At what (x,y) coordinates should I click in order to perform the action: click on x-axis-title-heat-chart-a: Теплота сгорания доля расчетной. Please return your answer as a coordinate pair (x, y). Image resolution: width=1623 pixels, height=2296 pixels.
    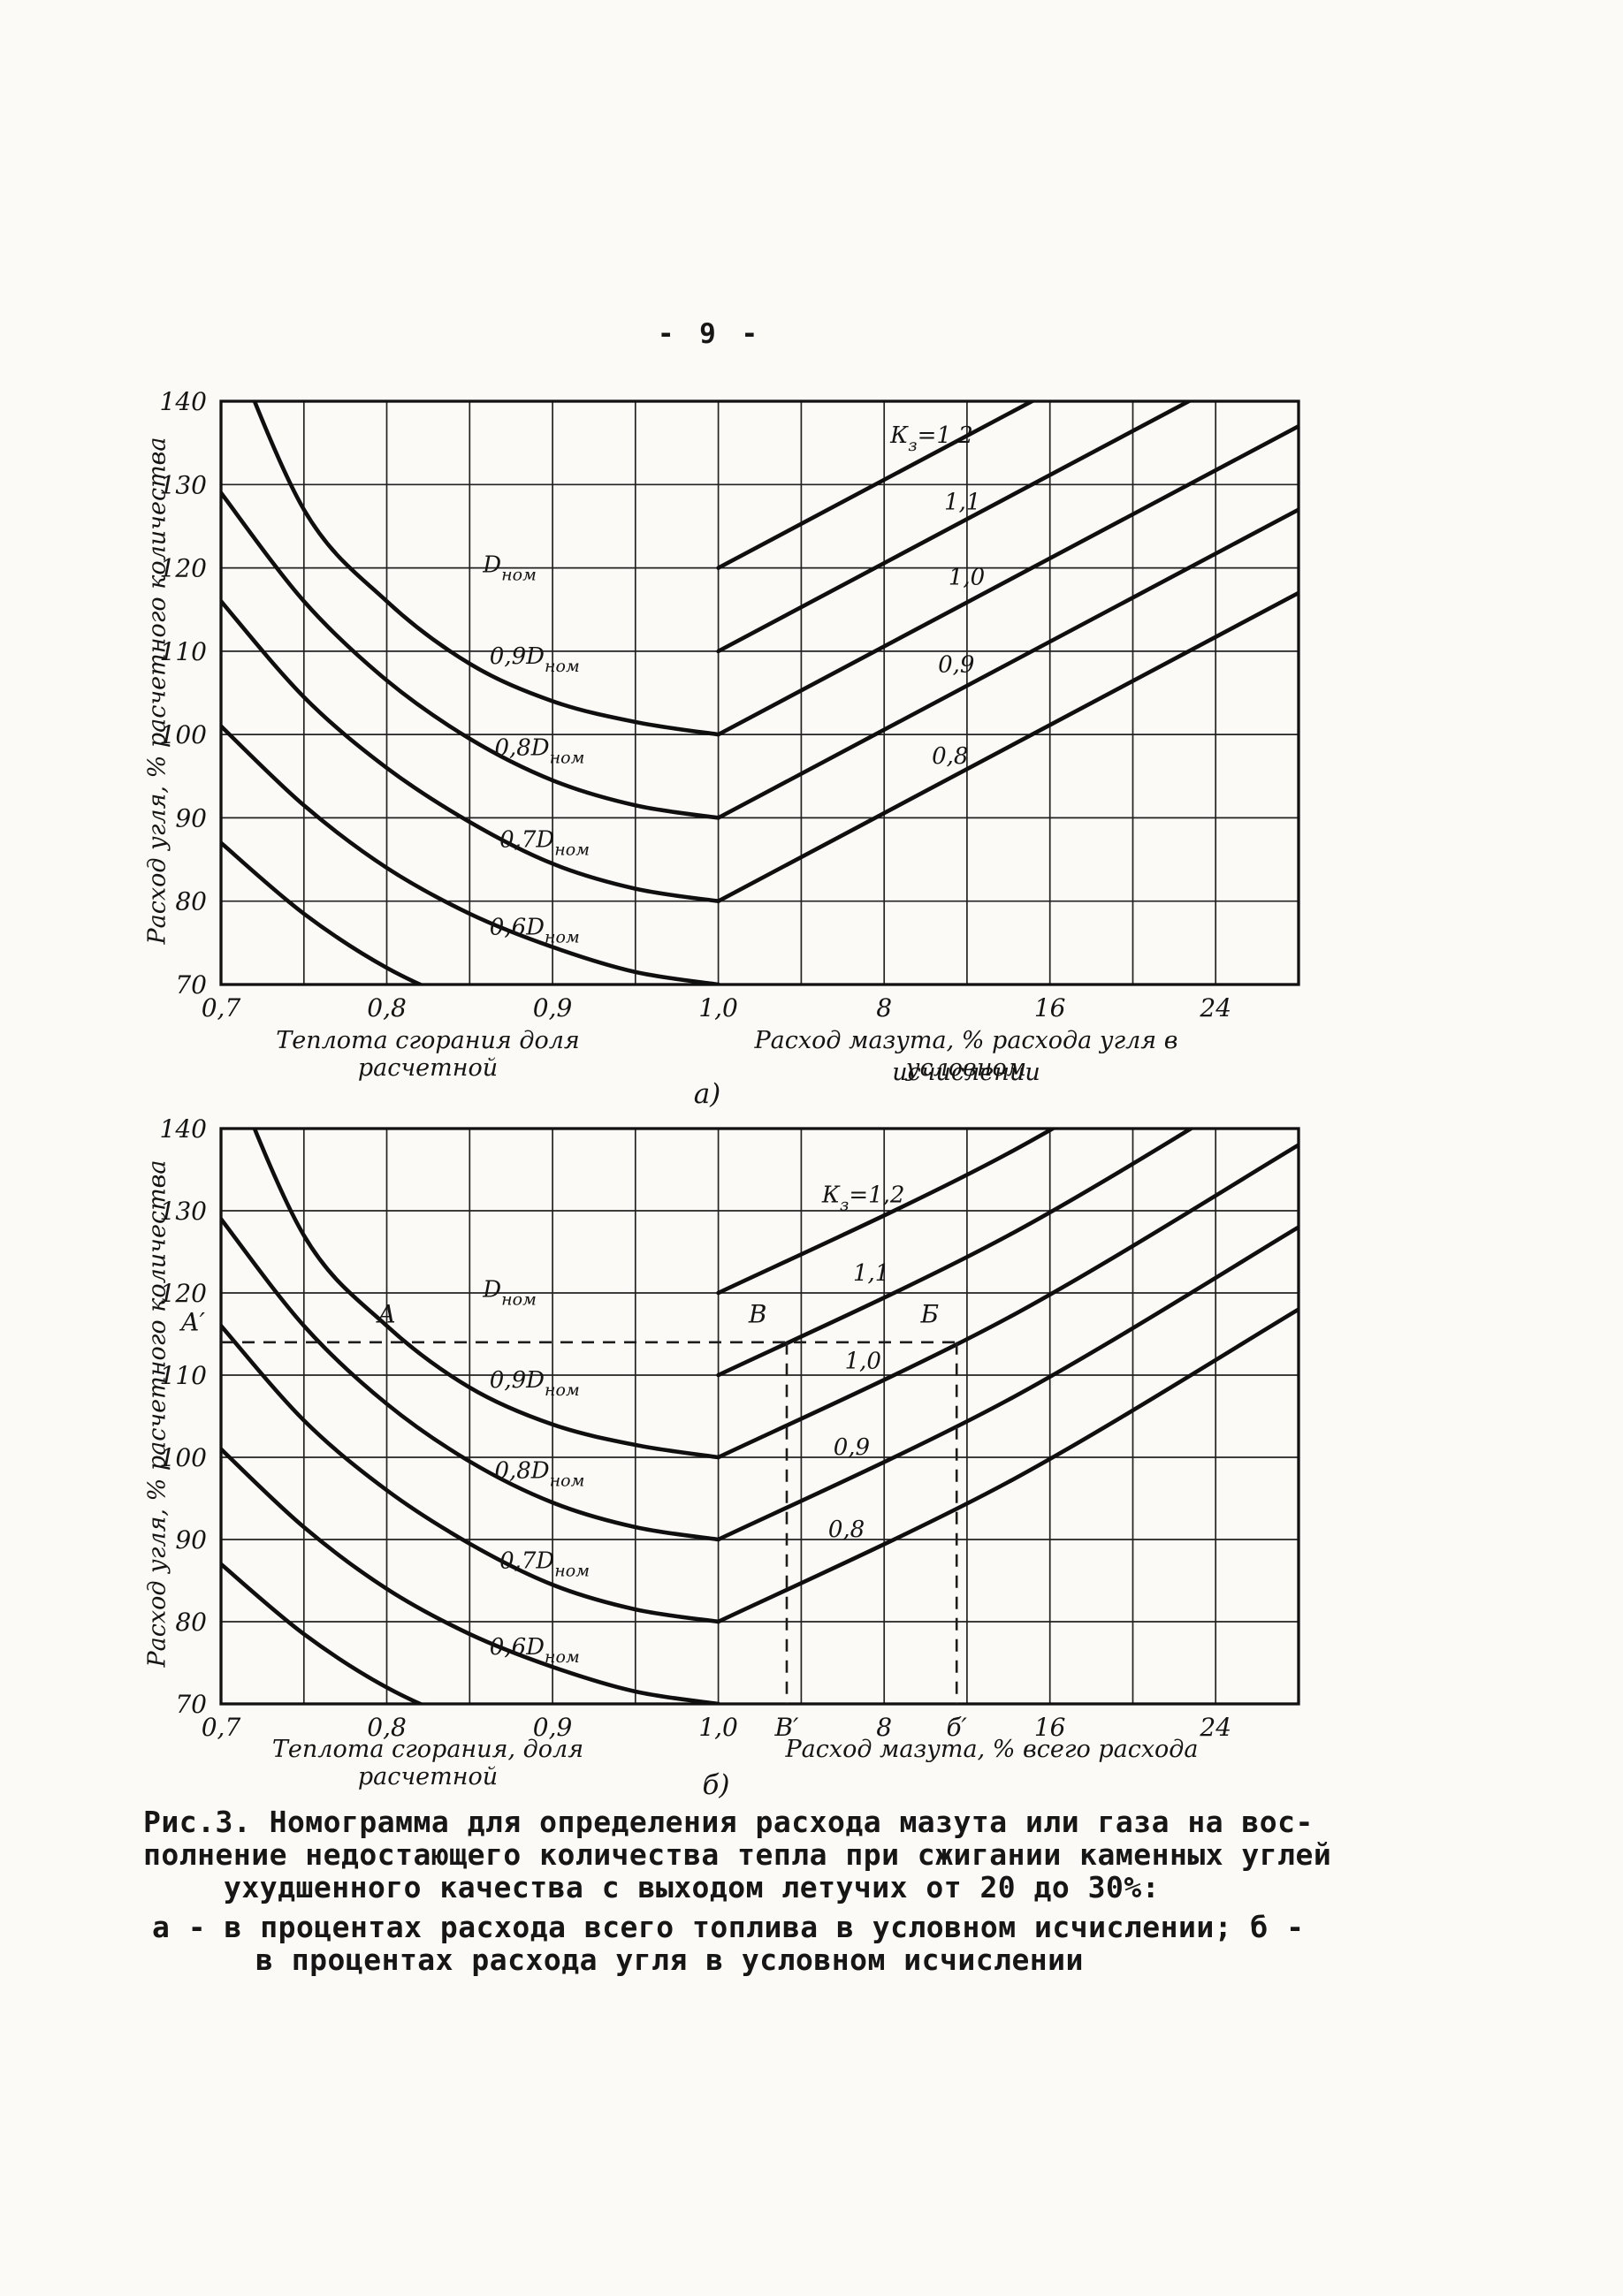
    Looking at the image, I should click on (428, 1054).